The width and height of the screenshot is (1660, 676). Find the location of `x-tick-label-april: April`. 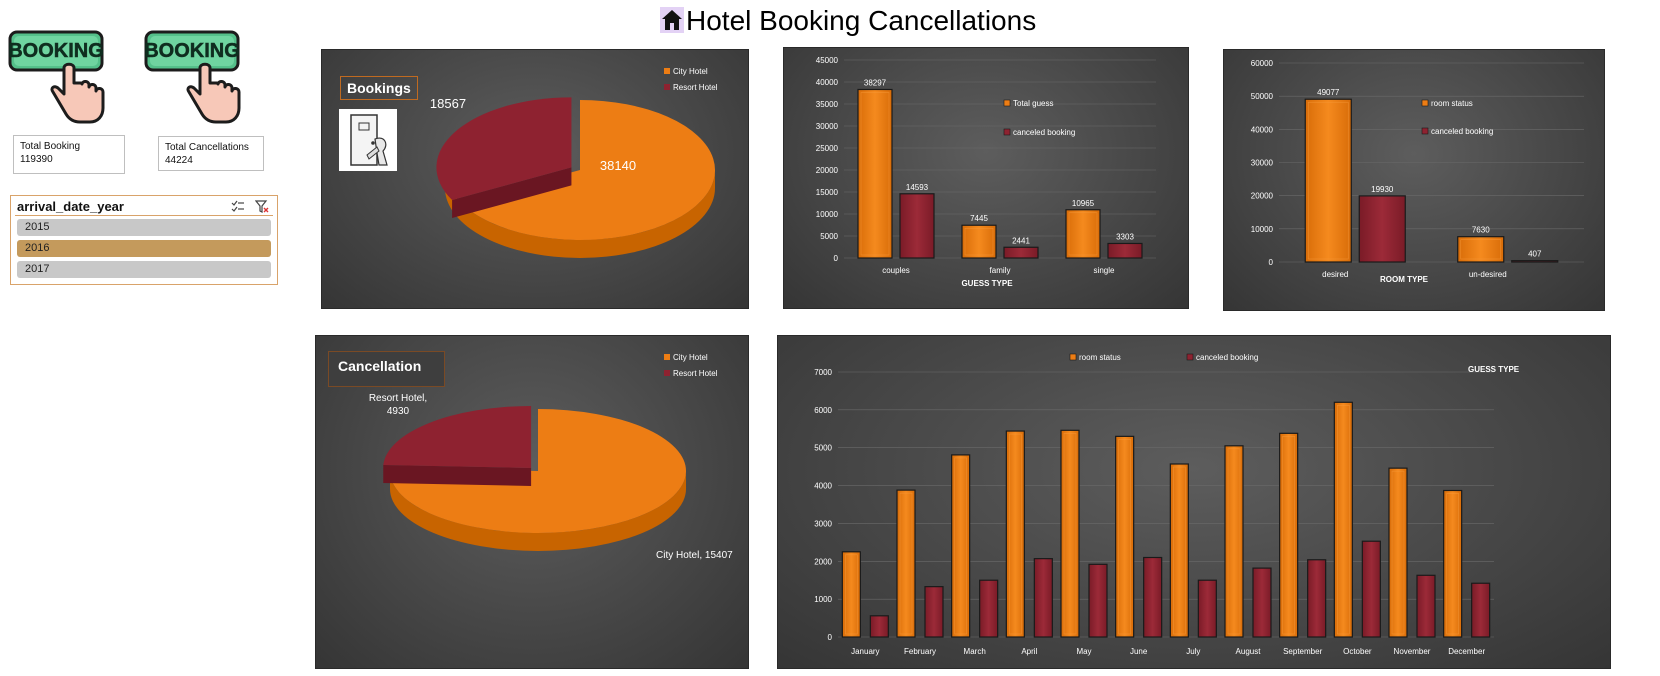

x-tick-label-april: April is located at coordinates (1029, 651).